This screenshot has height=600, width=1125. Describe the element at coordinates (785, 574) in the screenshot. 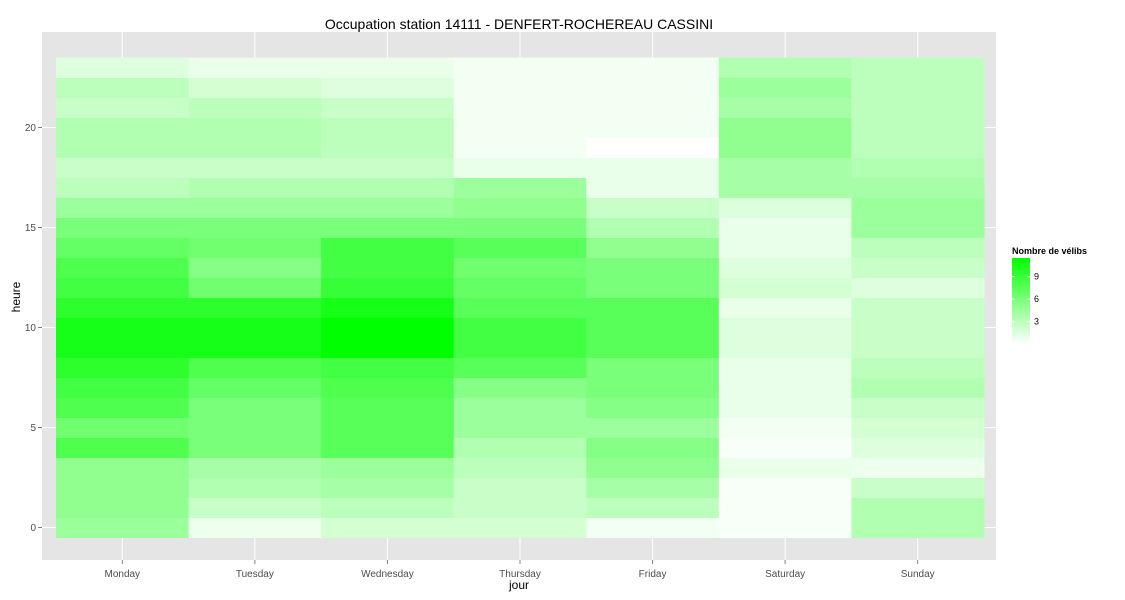

I see `x-tick-label: Saturday` at that location.